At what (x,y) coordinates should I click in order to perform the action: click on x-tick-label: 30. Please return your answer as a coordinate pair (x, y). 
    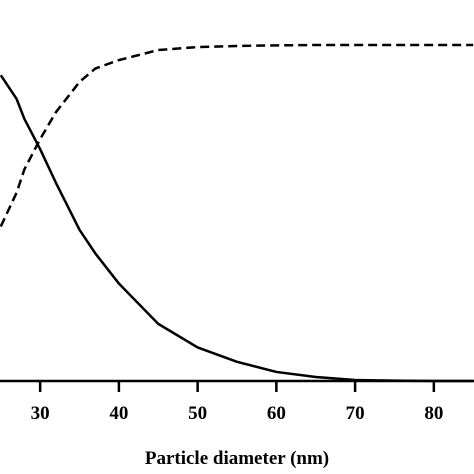
    Looking at the image, I should click on (40, 413).